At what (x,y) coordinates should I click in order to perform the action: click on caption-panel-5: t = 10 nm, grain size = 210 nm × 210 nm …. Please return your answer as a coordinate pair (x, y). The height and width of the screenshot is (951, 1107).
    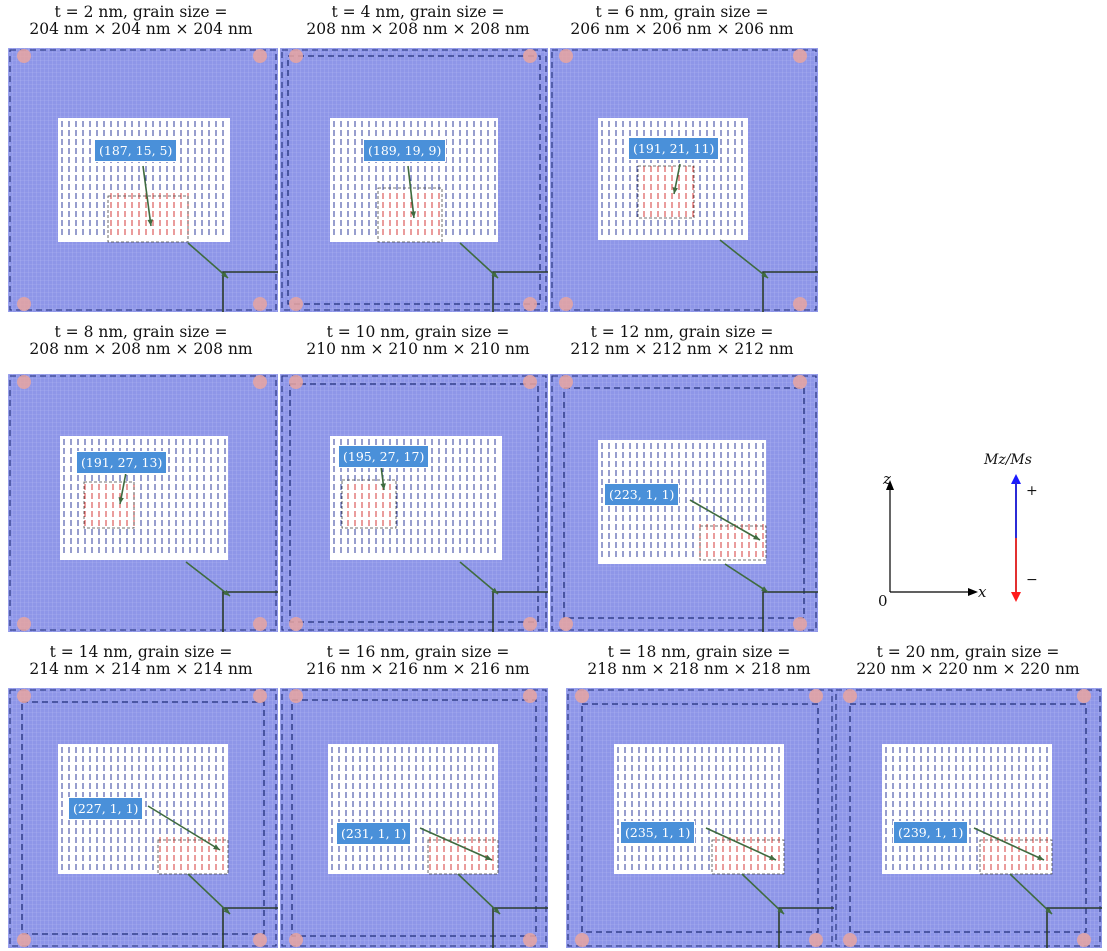
    Looking at the image, I should click on (418, 340).